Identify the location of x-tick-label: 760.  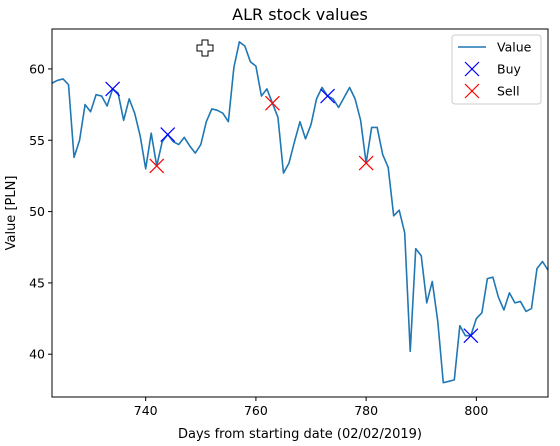
(256, 410).